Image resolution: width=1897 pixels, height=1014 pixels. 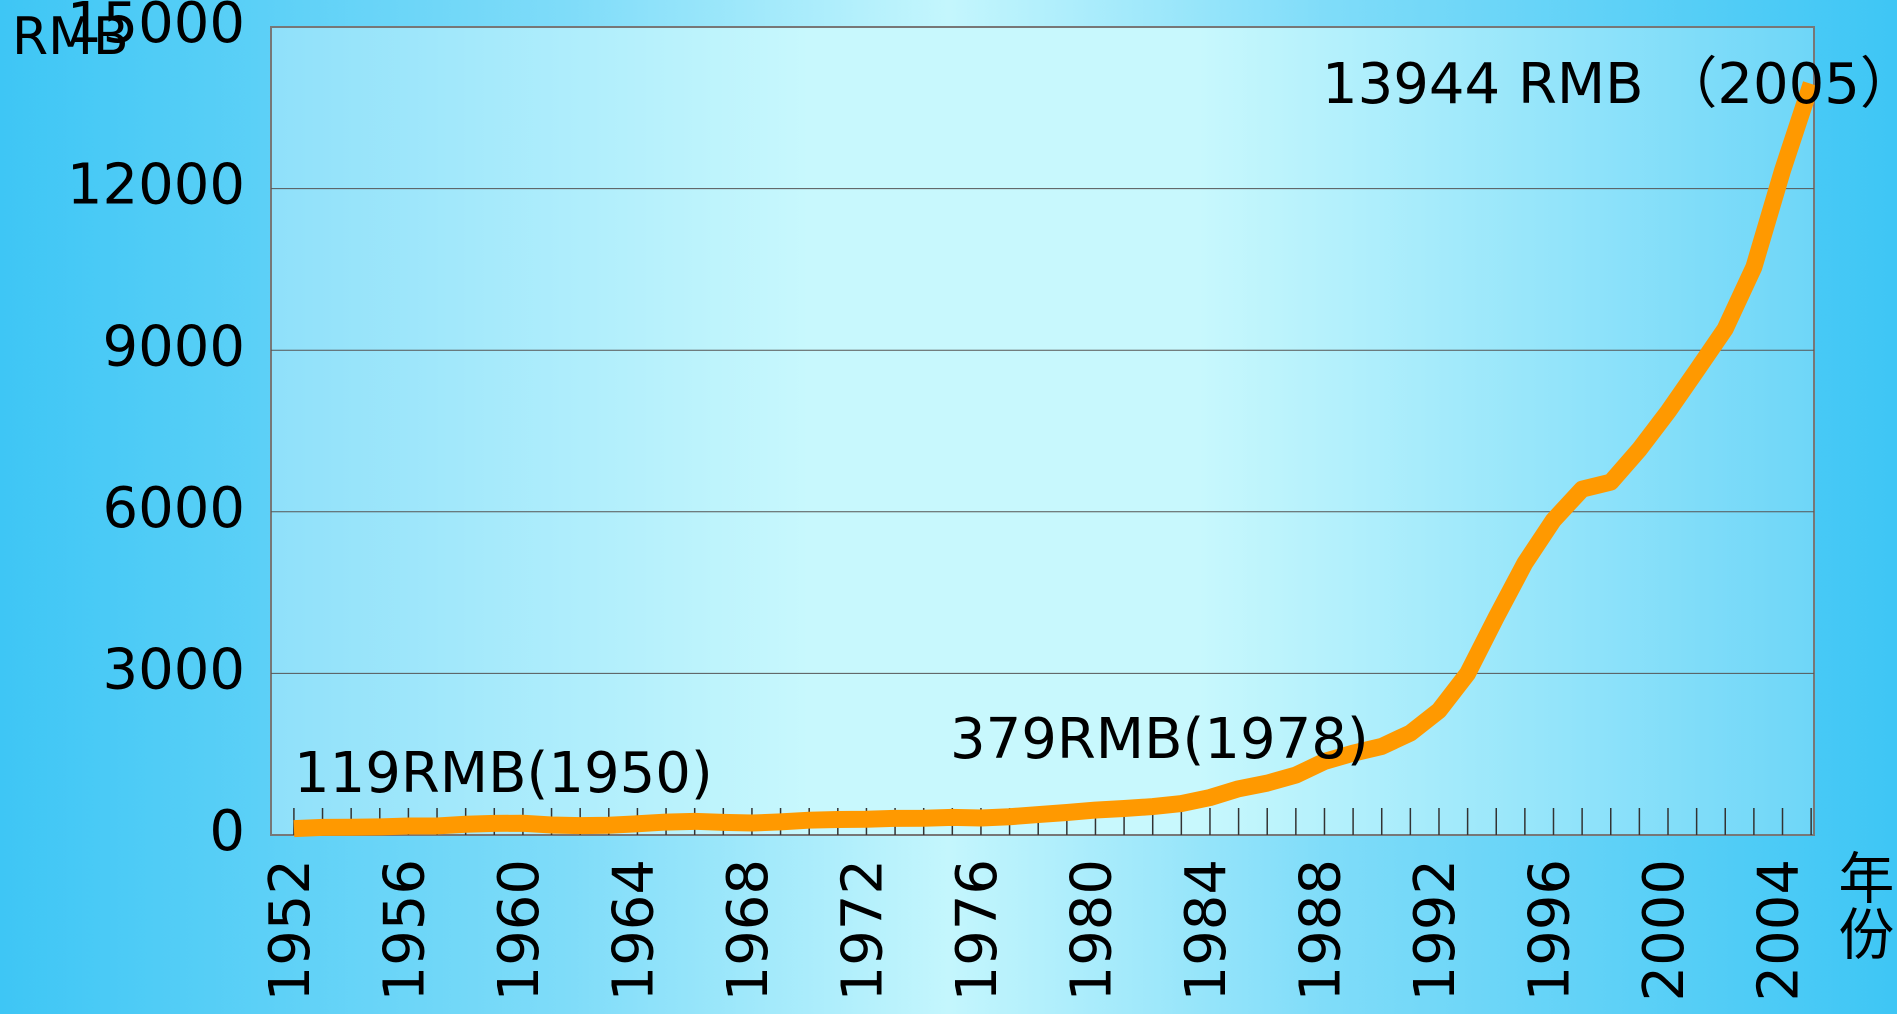 I want to click on x-tick-label: 1988, so click(x=1321, y=930).